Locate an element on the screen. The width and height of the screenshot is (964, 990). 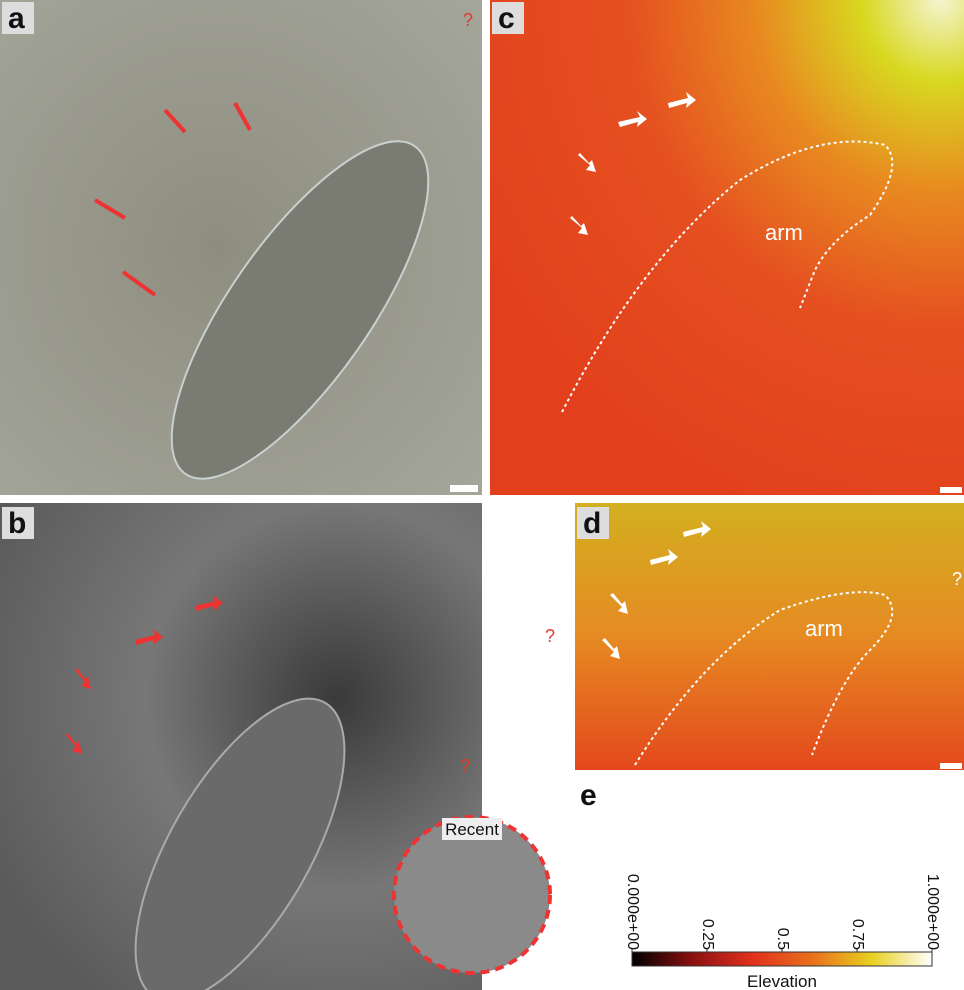
arrows-c is located at coordinates (633, 163).